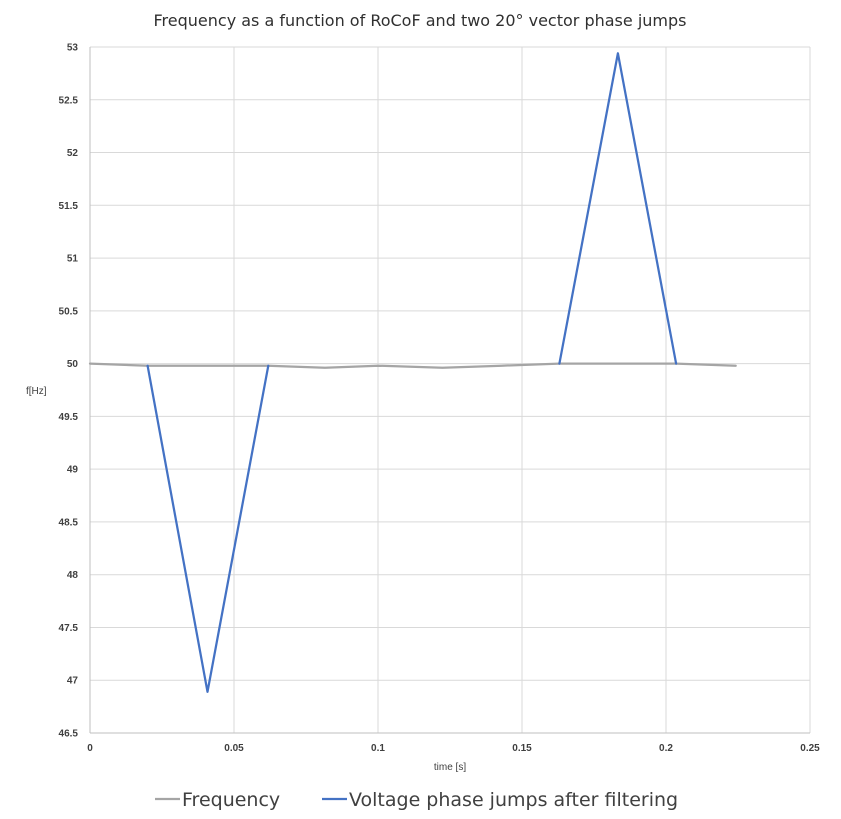  What do you see at coordinates (73, 364) in the screenshot?
I see `y-tick-label: 50` at bounding box center [73, 364].